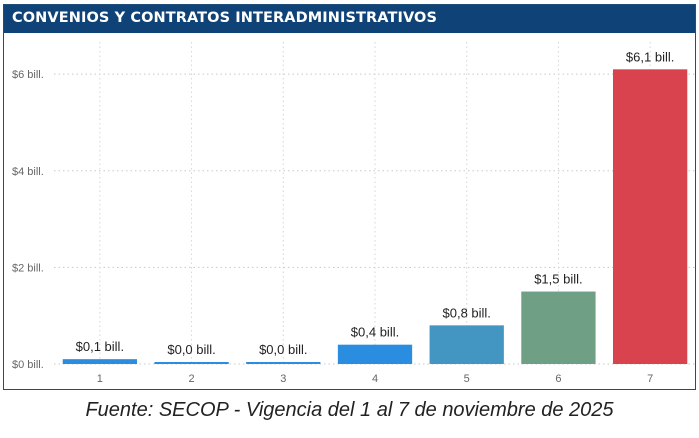 This screenshot has width=699, height=438. What do you see at coordinates (100, 379) in the screenshot?
I see `x-tick-label: 1` at bounding box center [100, 379].